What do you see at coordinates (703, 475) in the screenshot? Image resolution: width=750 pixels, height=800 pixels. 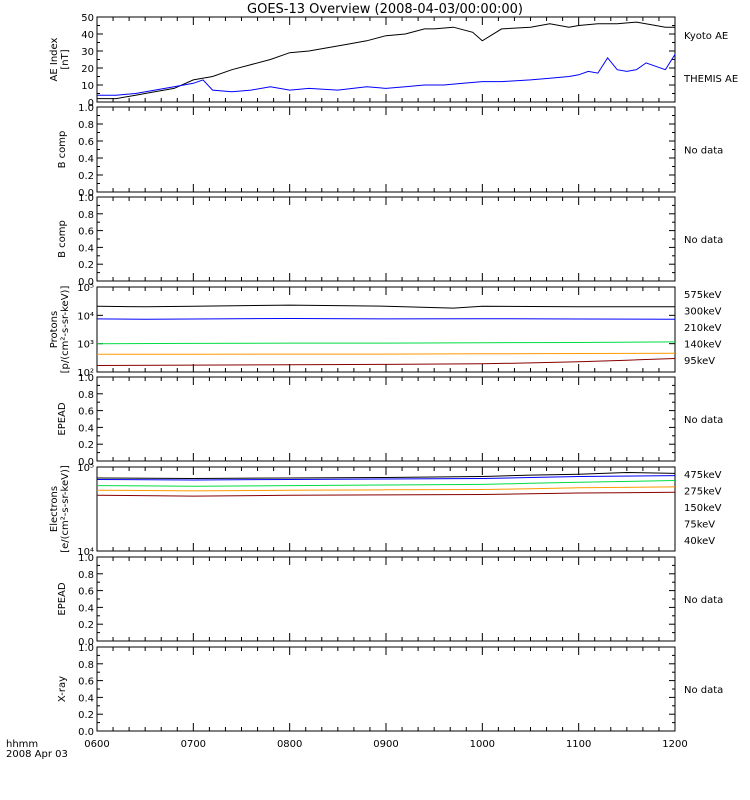 I see `legend-label: 475keV` at bounding box center [703, 475].